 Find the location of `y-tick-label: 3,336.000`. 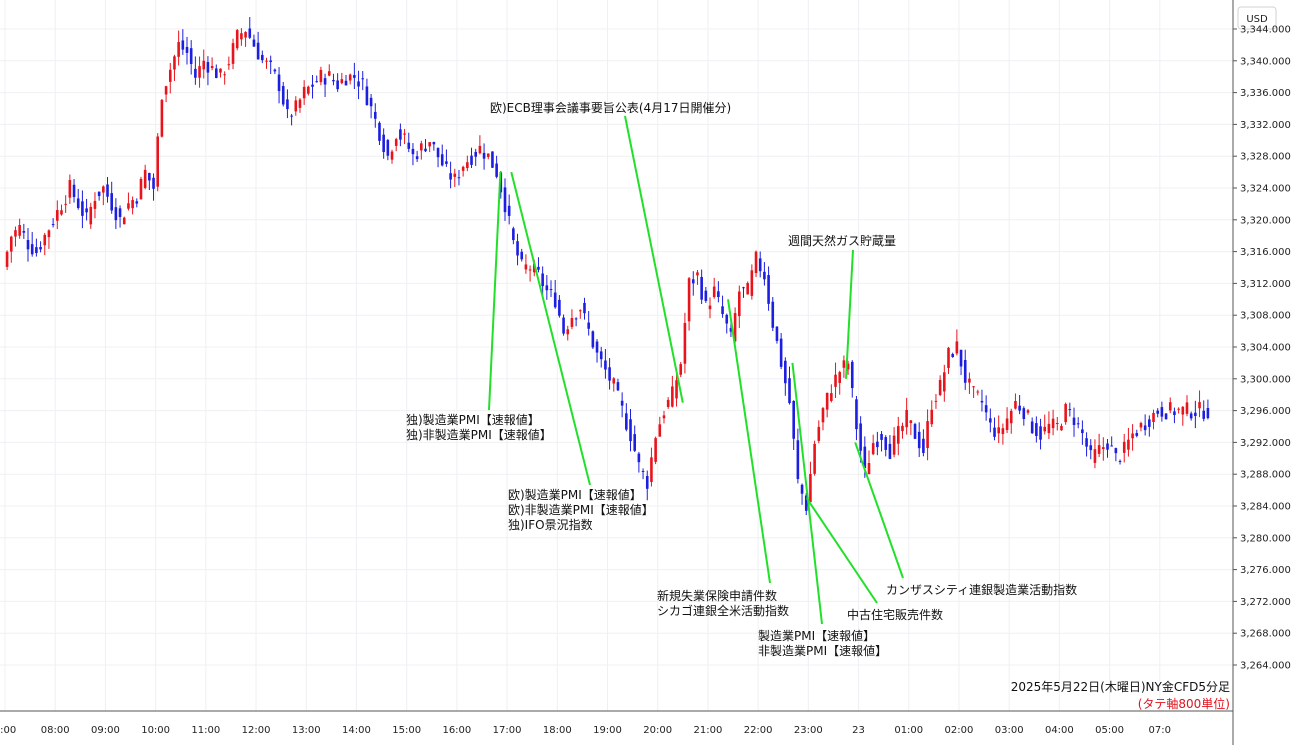

y-tick-label: 3,336.000 is located at coordinates (1265, 93).